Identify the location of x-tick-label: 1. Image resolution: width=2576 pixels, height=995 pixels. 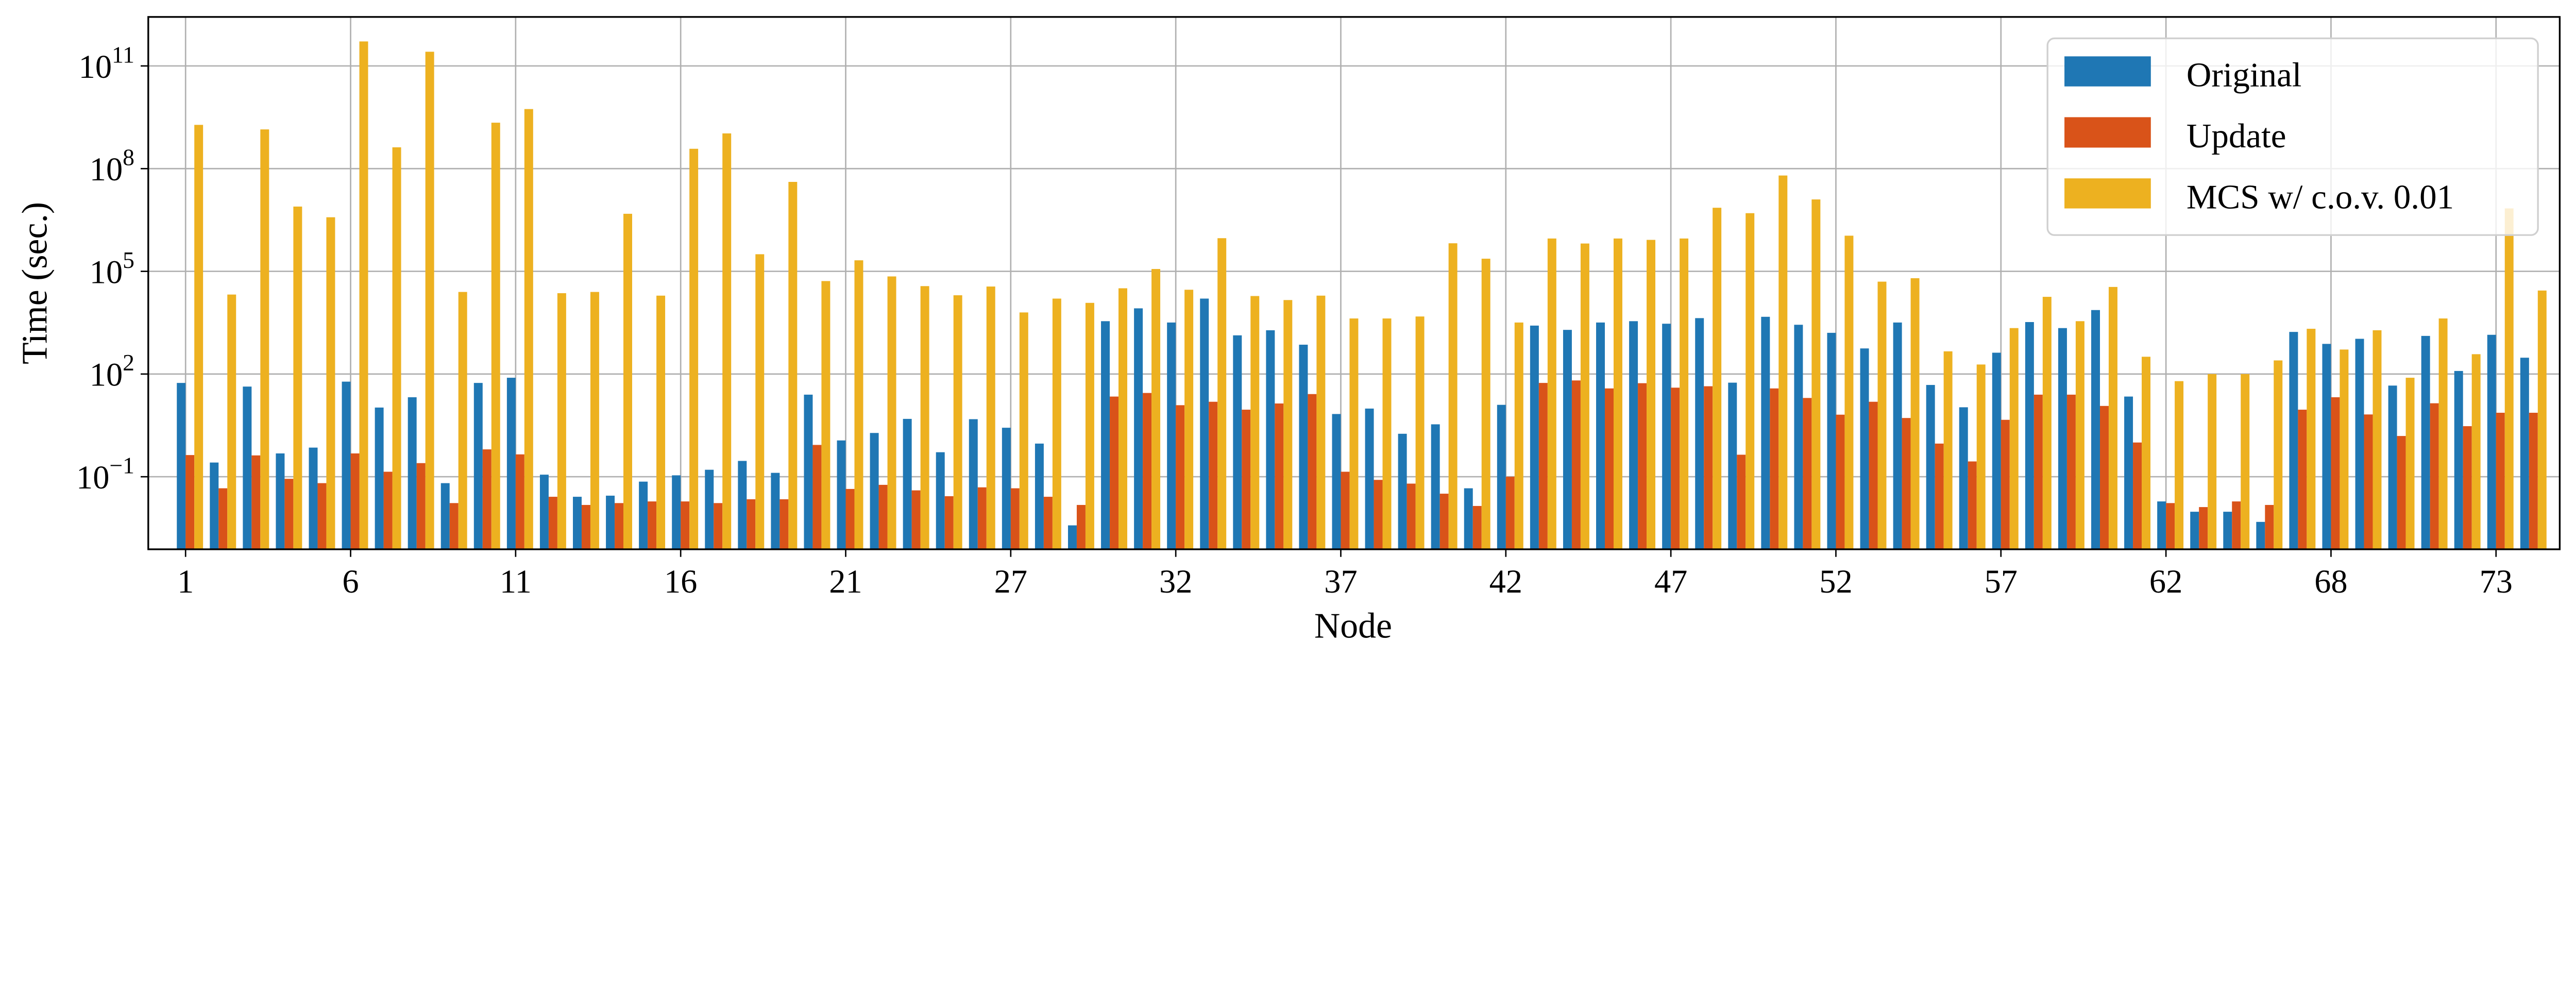
(185, 581).